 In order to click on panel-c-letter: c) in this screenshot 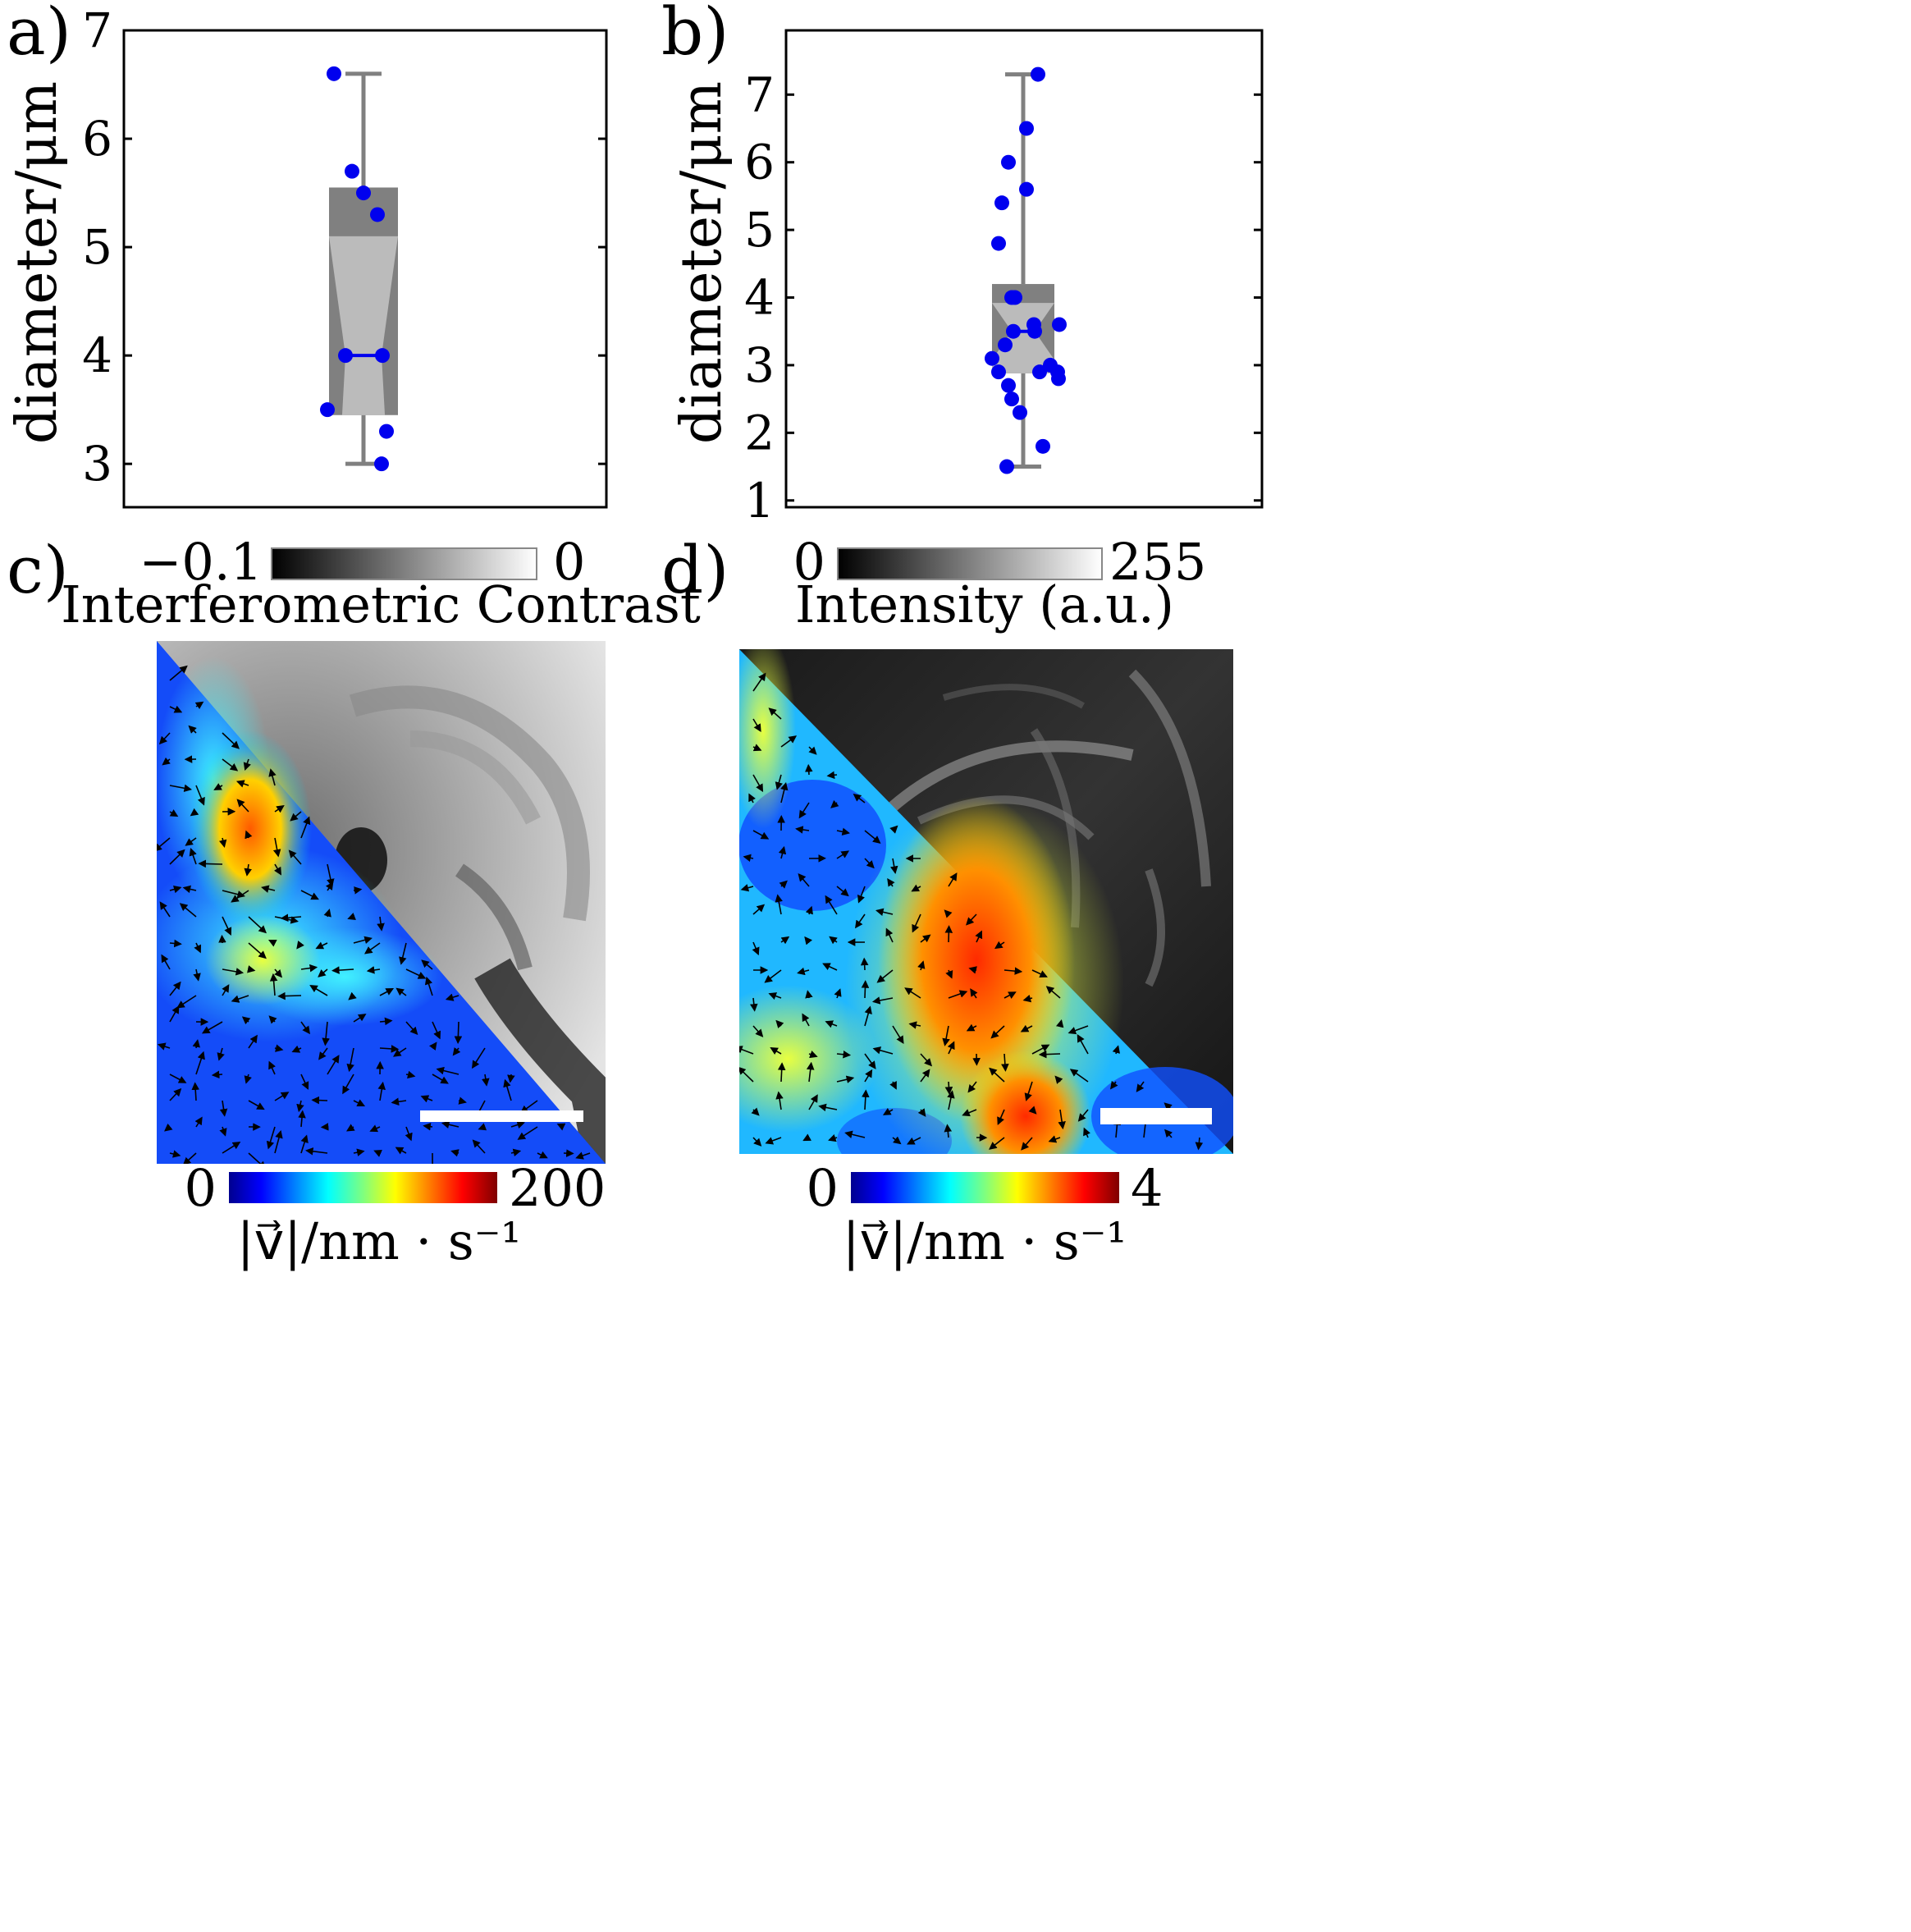, I will do `click(38, 570)`.